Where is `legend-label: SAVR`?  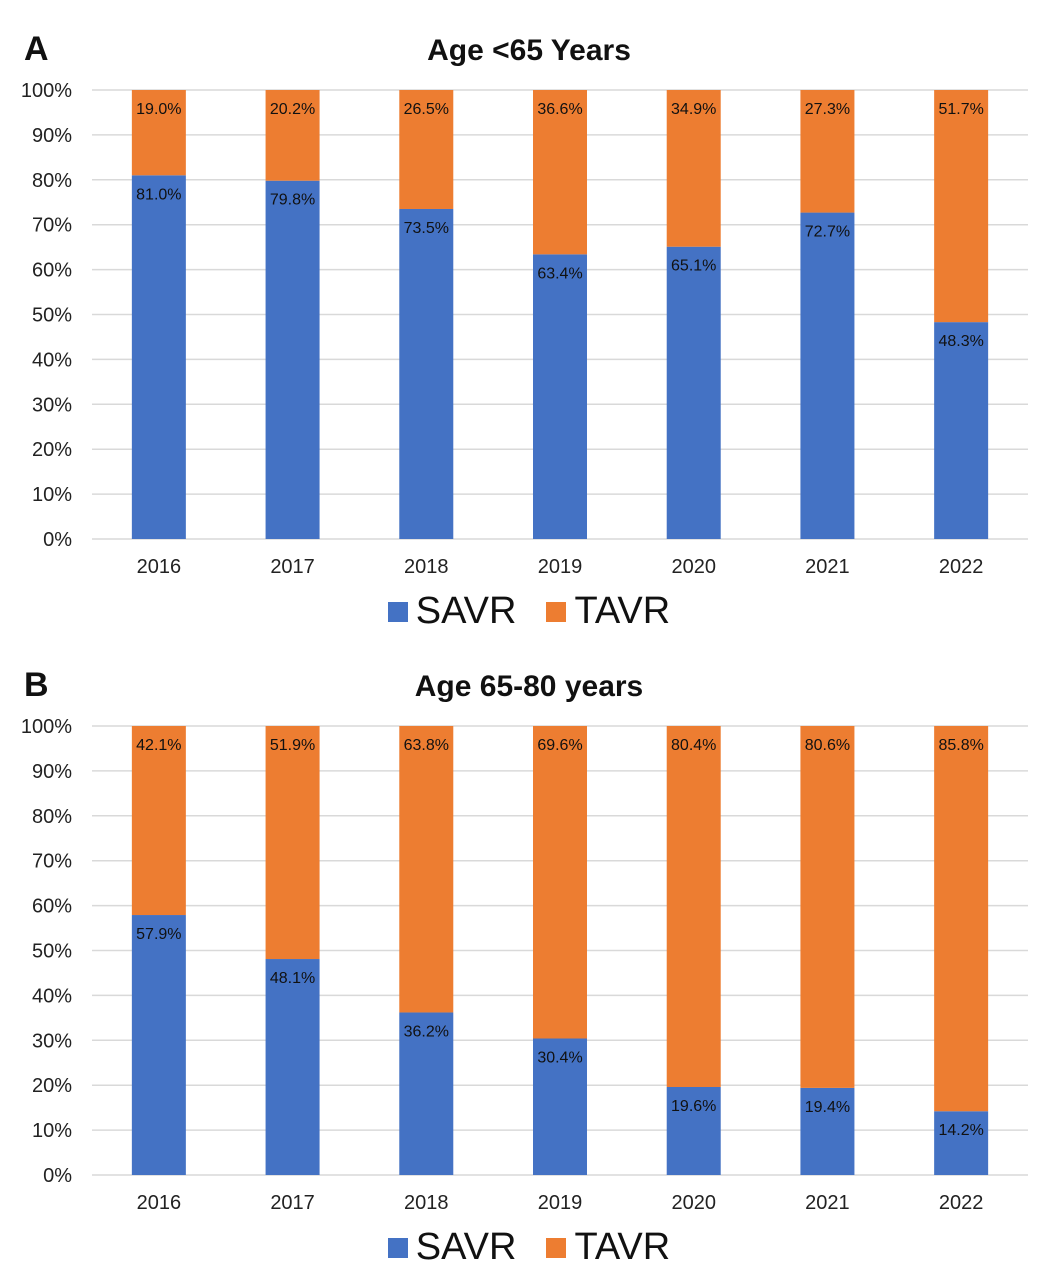
legend-label: SAVR is located at coordinates (466, 1247).